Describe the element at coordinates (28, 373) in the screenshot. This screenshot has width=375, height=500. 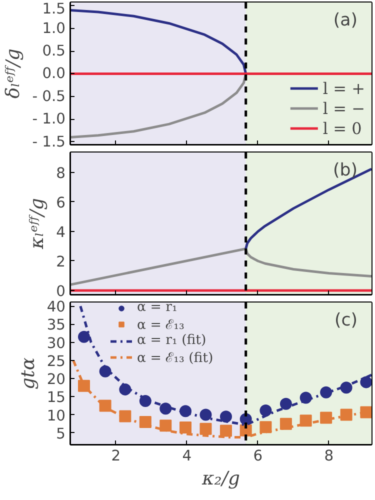
I see `y-axis-title: gtα` at that location.